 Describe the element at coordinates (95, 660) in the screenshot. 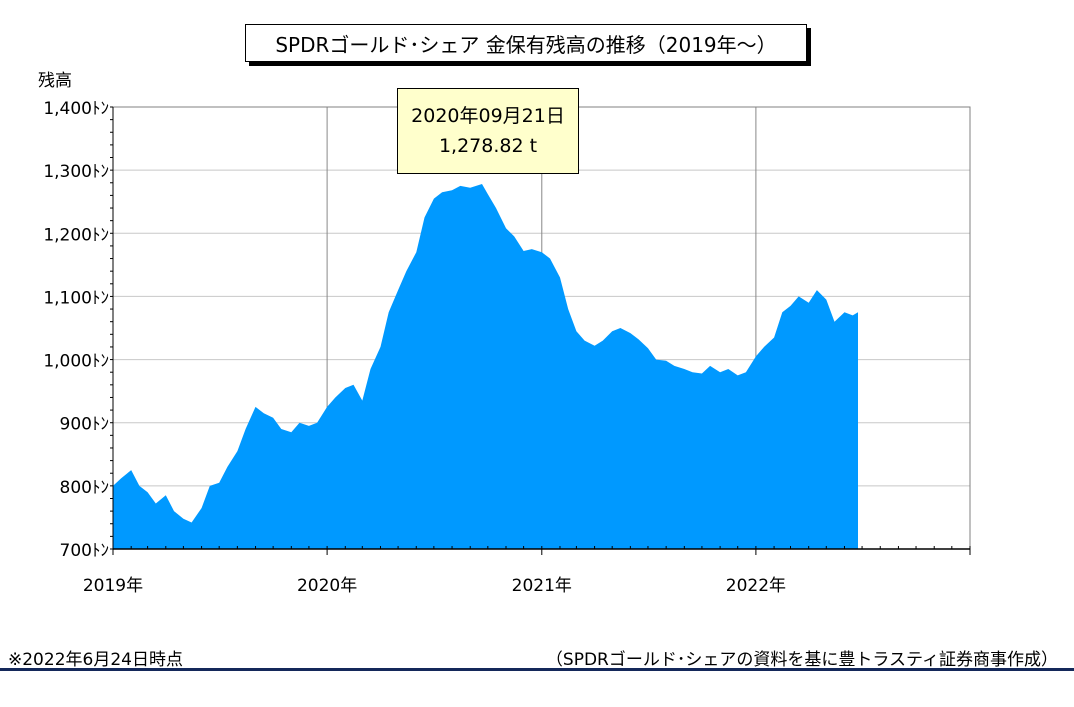

I see `footnote-date: ※2022年6月24日時点` at that location.